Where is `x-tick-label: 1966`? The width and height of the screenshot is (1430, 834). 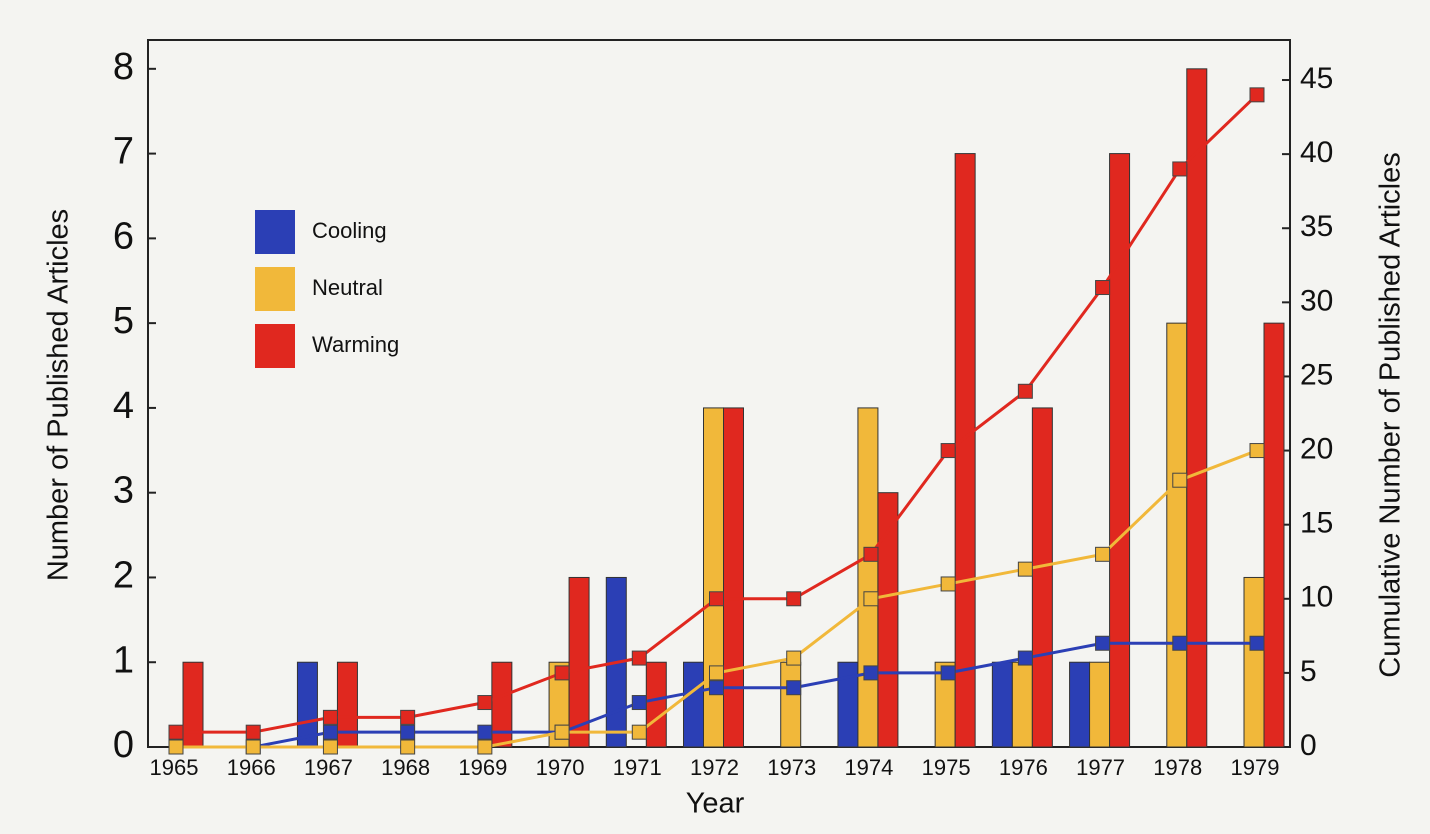
x-tick-label: 1966 is located at coordinates (251, 767).